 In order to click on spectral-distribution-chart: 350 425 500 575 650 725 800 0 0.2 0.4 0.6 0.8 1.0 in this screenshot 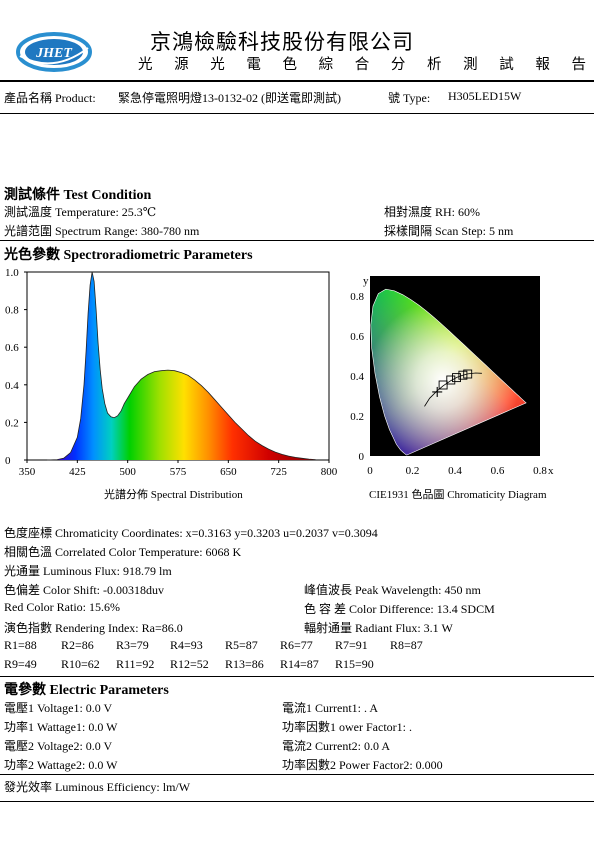, I will do `click(171, 372)`.